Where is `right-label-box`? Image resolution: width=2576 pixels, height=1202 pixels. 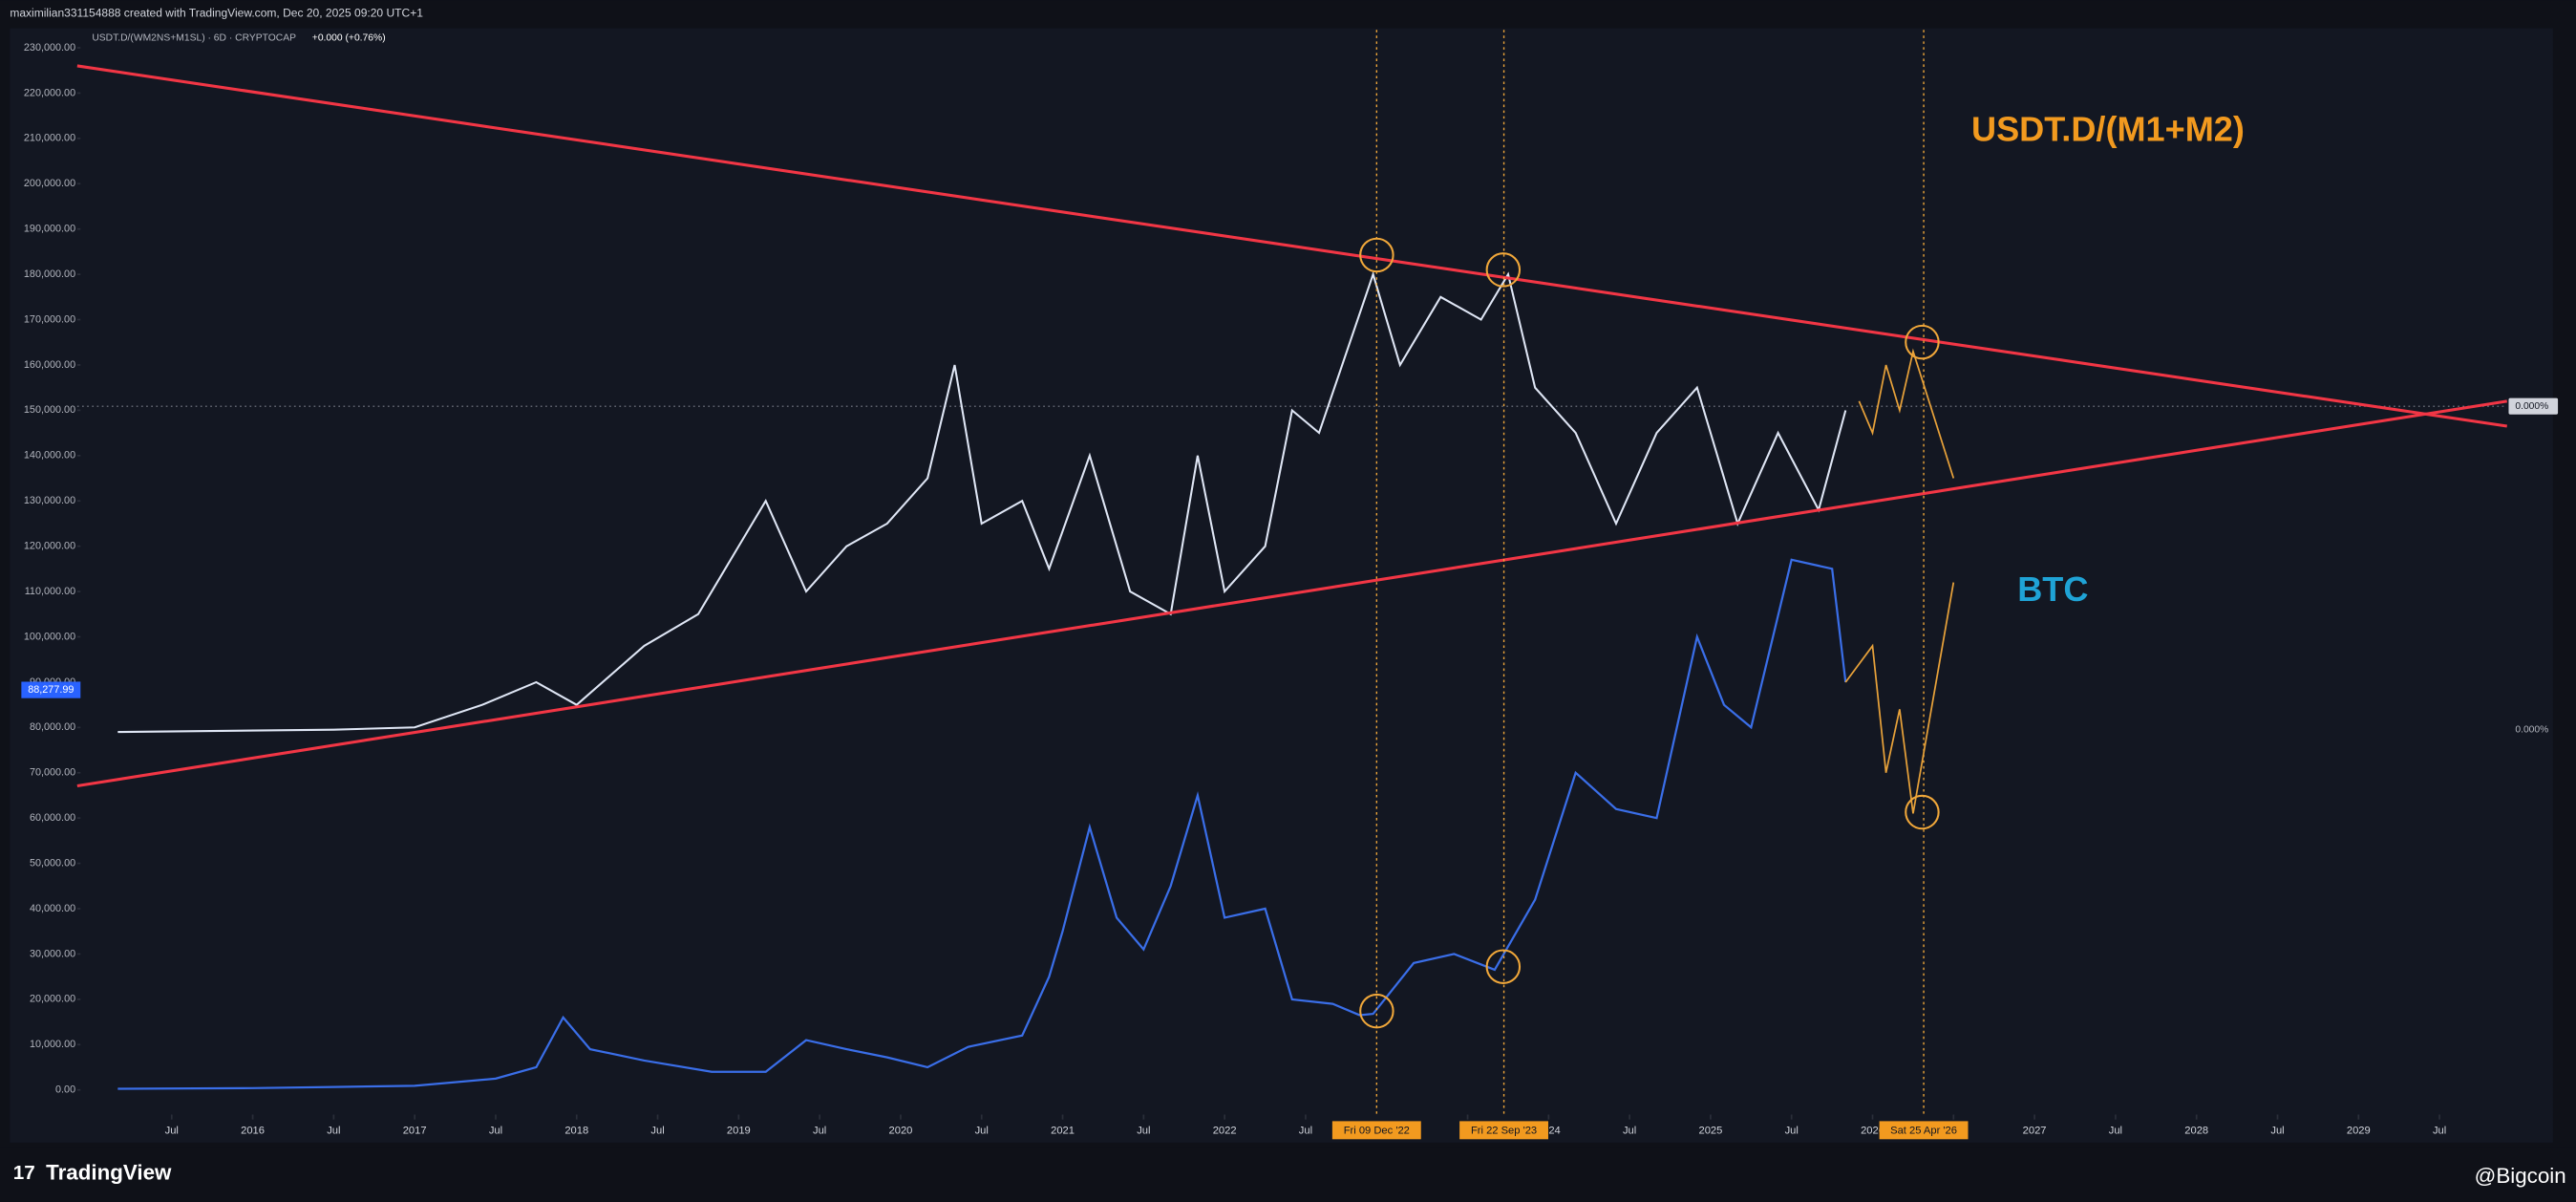
right-label-box is located at coordinates (2533, 406).